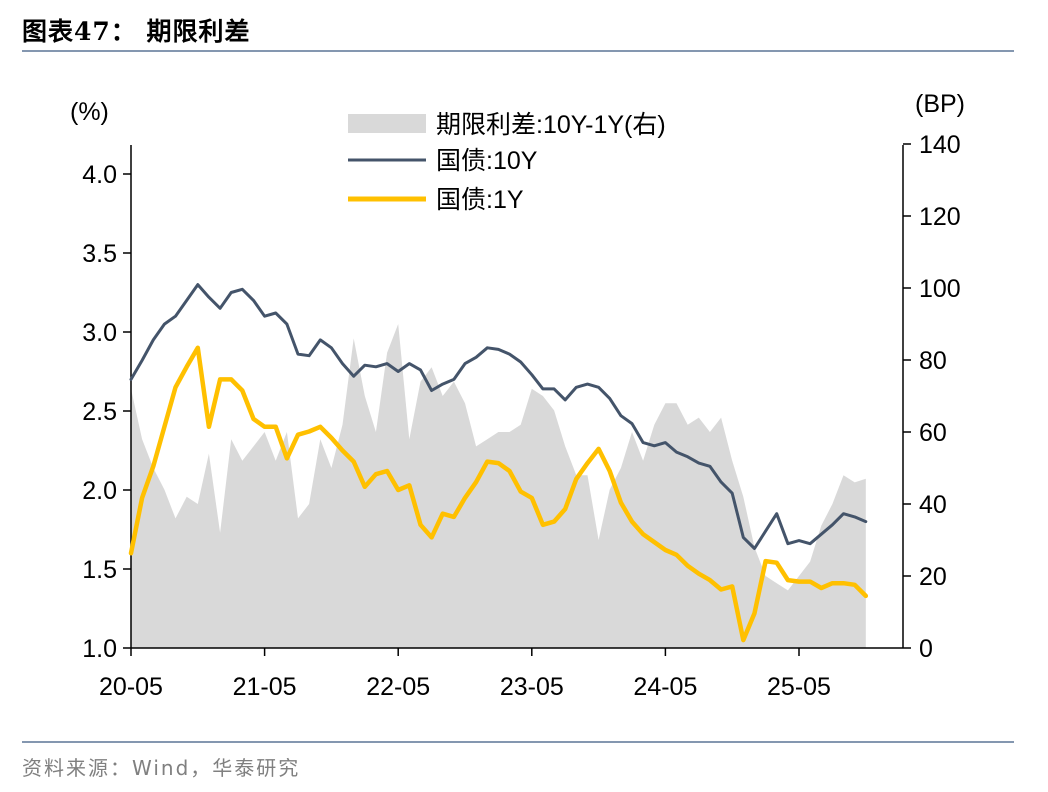 The width and height of the screenshot is (1048, 792). Describe the element at coordinates (99, 254) in the screenshot. I see `left-tick-label: 3.5` at that location.